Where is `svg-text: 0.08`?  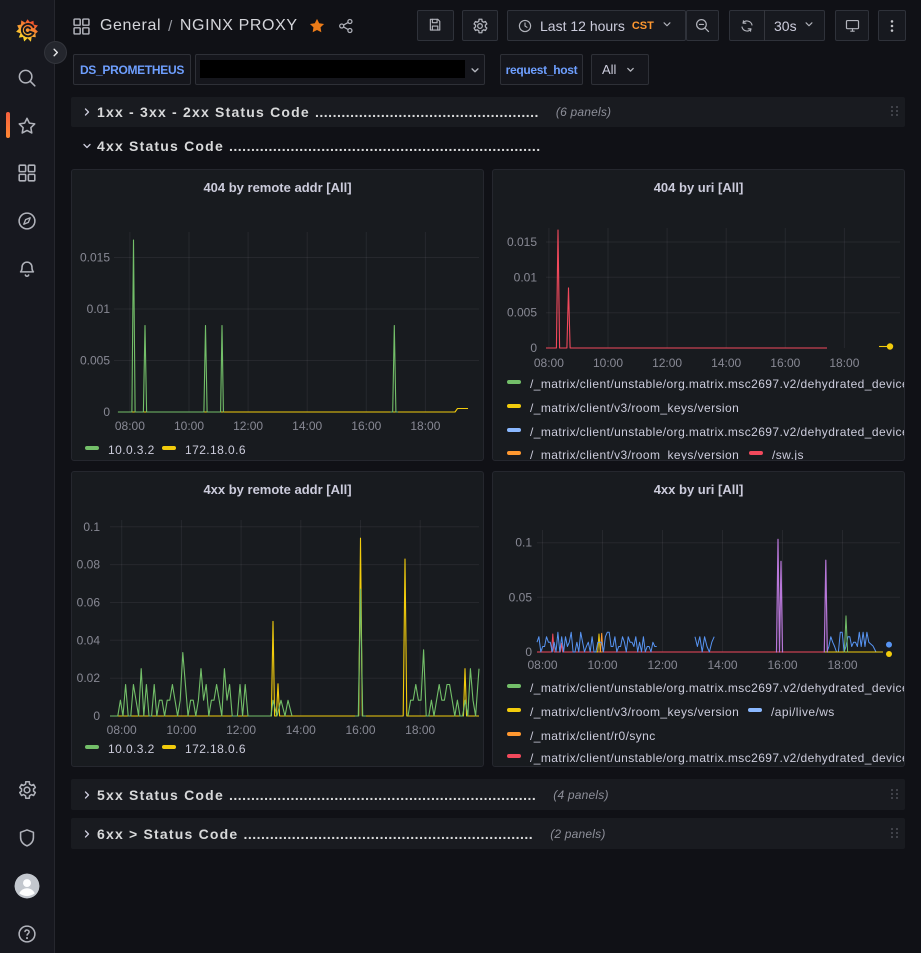
svg-text: 0.08 is located at coordinates (89, 565).